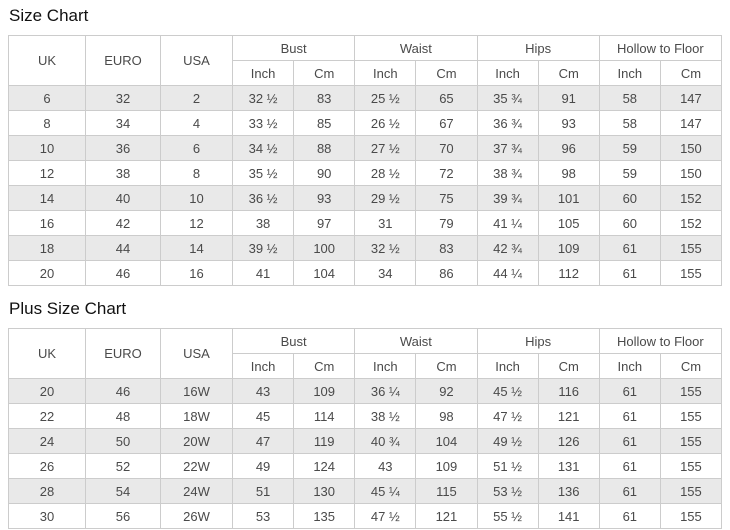 This screenshot has width=730, height=530. What do you see at coordinates (385, 491) in the screenshot?
I see `cell: 45 ¼` at bounding box center [385, 491].